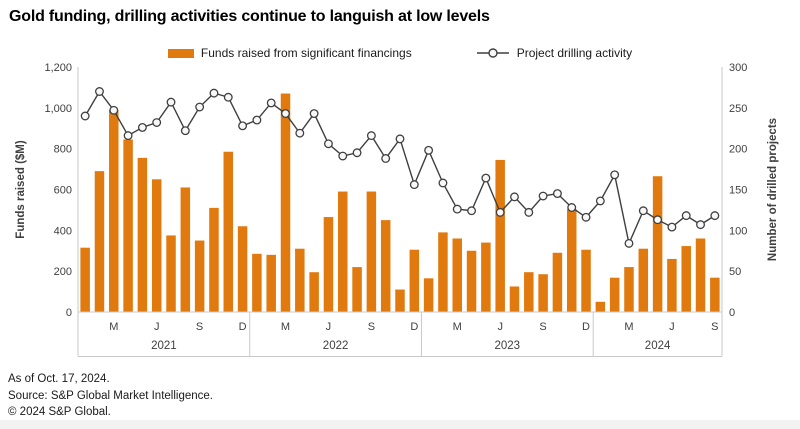  Describe the element at coordinates (63, 150) in the screenshot. I see `left-axis-tick-label: 800` at that location.